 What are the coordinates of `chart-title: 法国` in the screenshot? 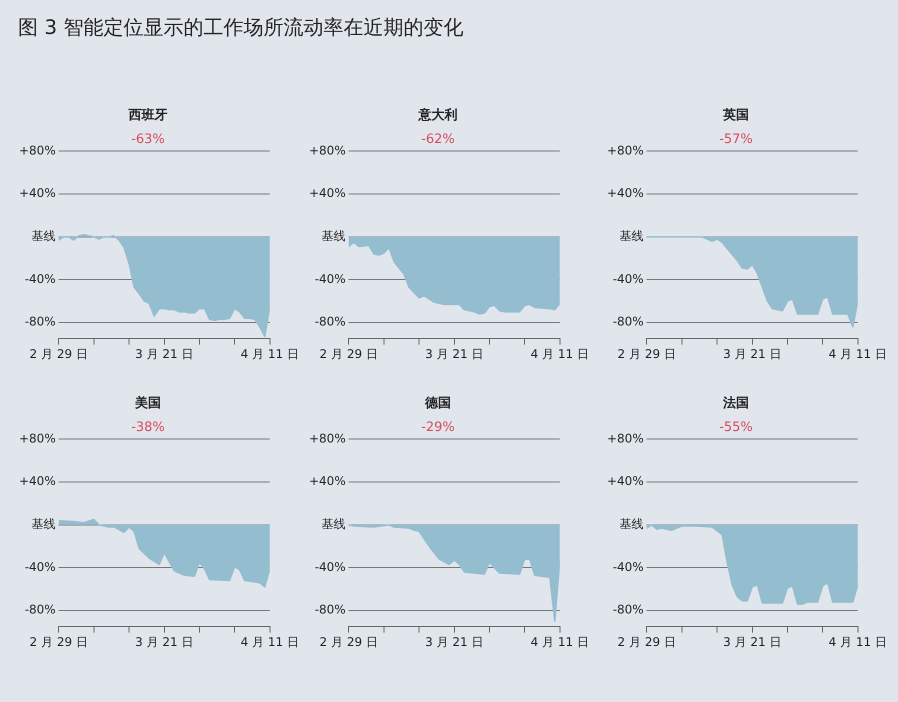 It's located at (735, 404).